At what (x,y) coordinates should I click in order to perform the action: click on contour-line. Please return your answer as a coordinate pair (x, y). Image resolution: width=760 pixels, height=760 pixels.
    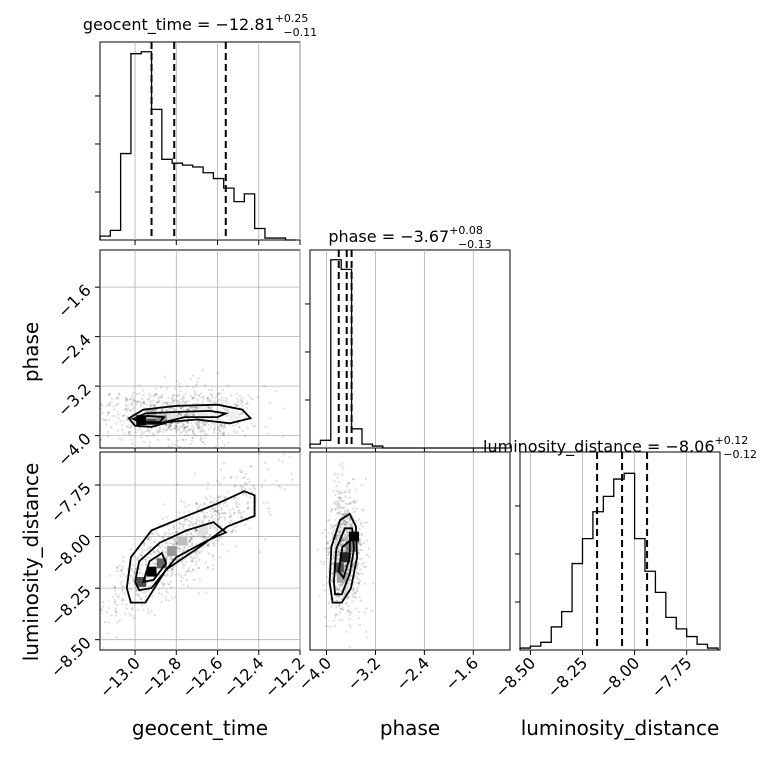
    Looking at the image, I should click on (343, 558).